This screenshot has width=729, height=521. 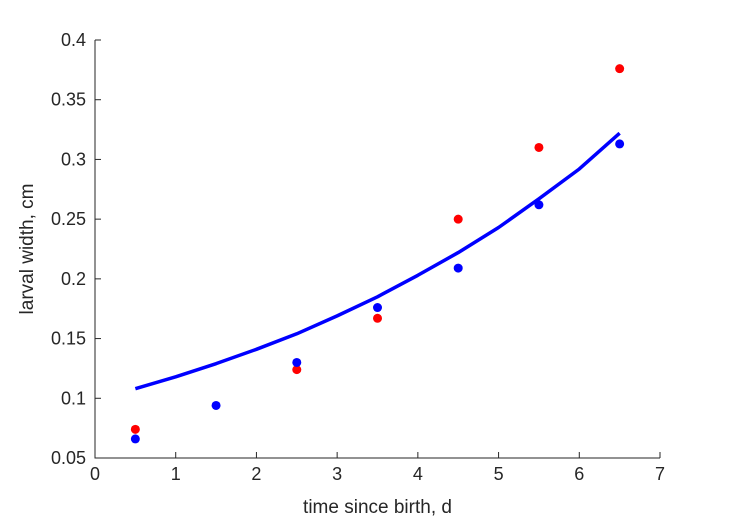 What do you see at coordinates (377, 468) in the screenshot?
I see `x-axis-ticks: 0 1 2 3 4 5 6 7` at bounding box center [377, 468].